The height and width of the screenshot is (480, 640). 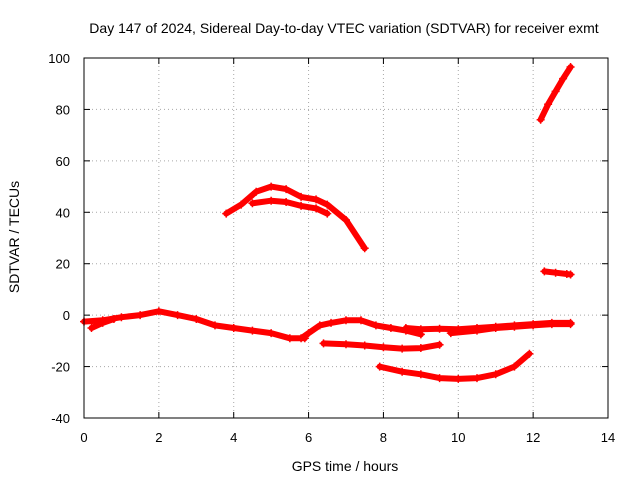 What do you see at coordinates (63, 264) in the screenshot?
I see `y-tick-label: 20` at bounding box center [63, 264].